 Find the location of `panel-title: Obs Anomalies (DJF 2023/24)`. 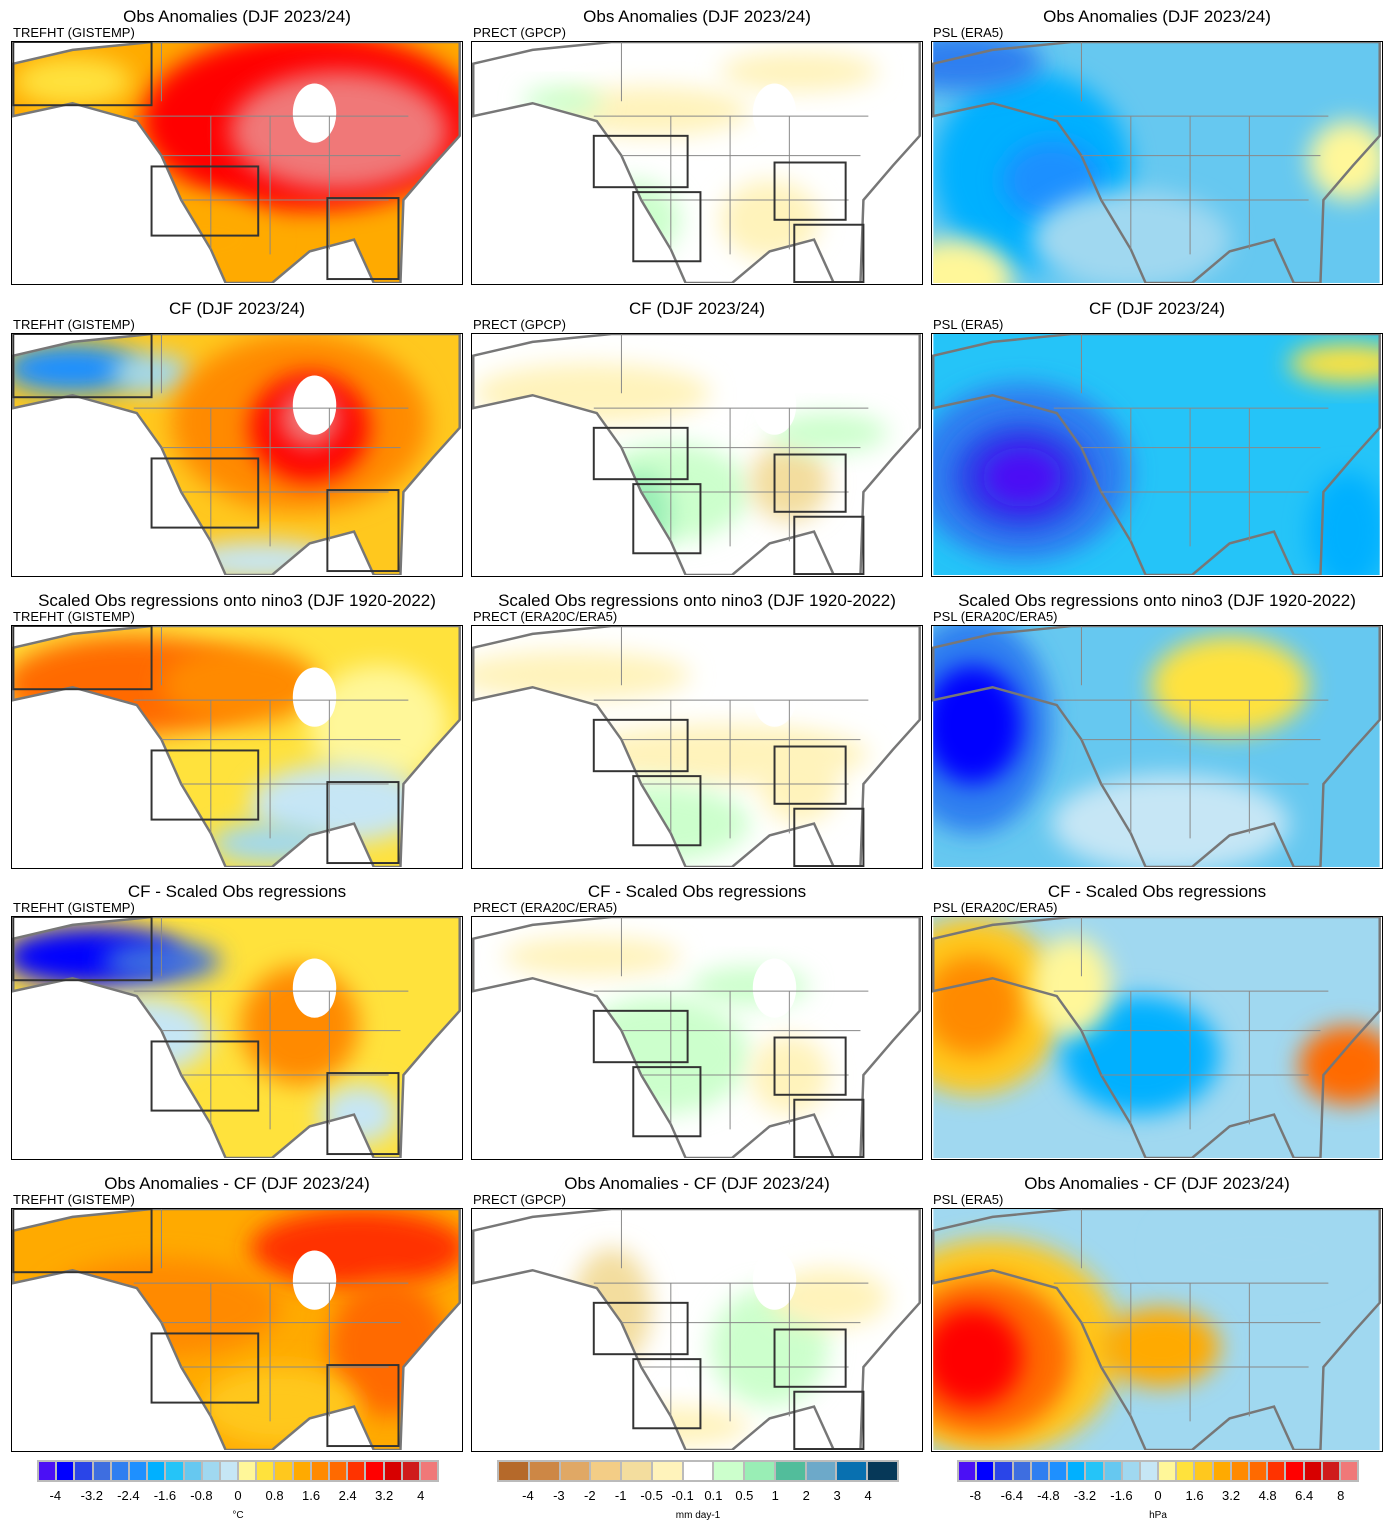

panel-title: Obs Anomalies (DJF 2023/24) is located at coordinates (237, 16).